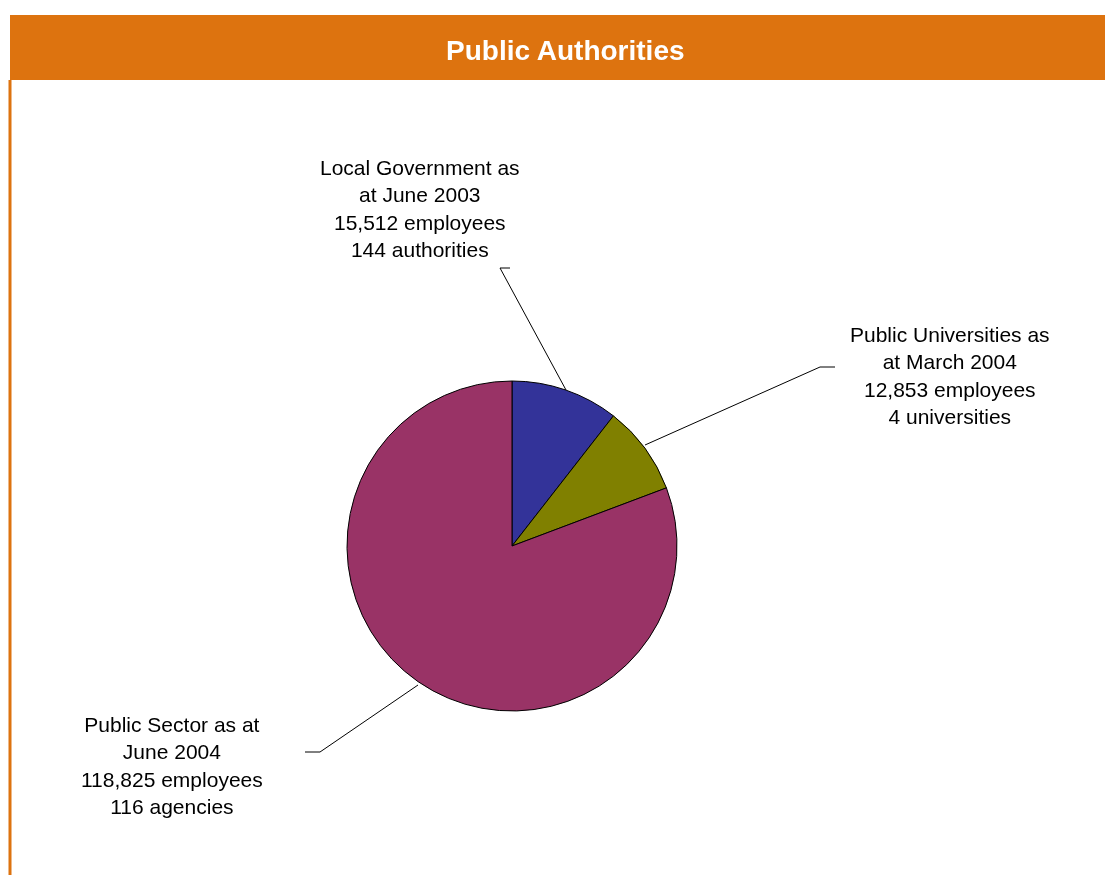 The height and width of the screenshot is (875, 1105). I want to click on slice-label: Local Government as at June 2003 15,512 employees 144 authorities, so click(420, 208).